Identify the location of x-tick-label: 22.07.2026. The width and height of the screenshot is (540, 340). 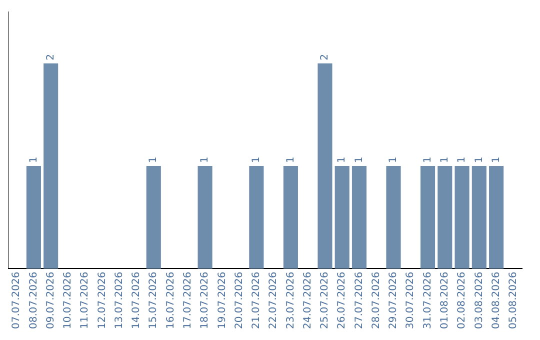
(274, 301).